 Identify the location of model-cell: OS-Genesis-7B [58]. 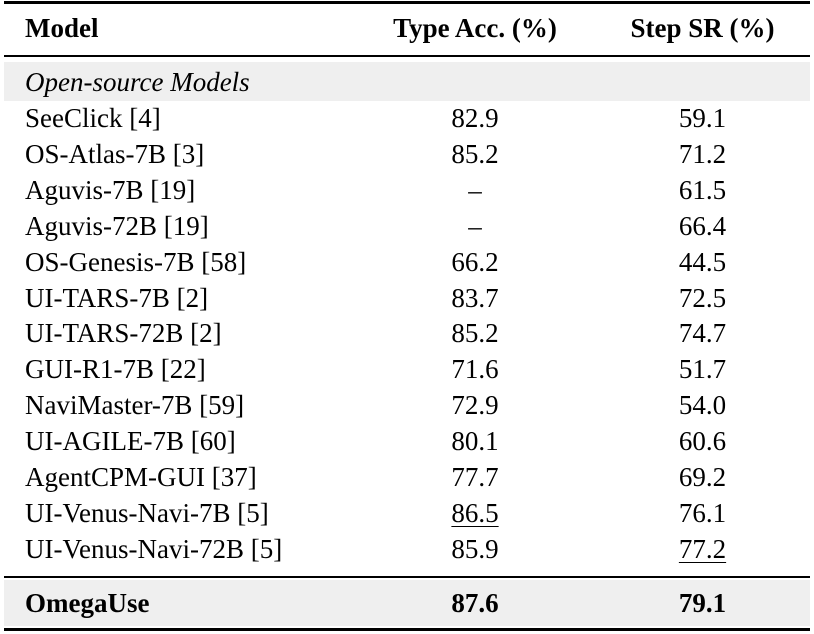
(136, 261).